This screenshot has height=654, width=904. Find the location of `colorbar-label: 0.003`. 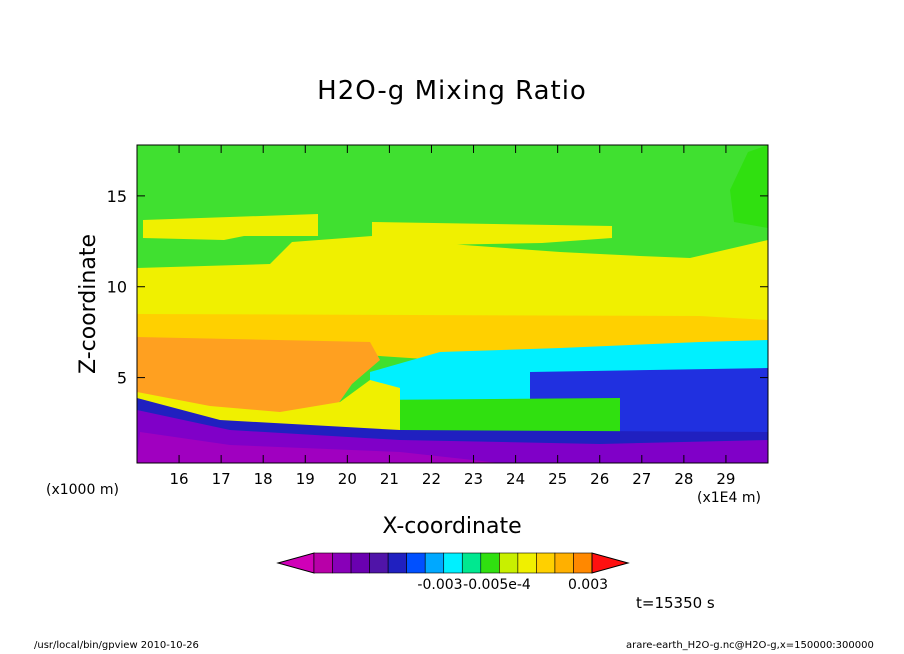

colorbar-label: 0.003 is located at coordinates (588, 585).